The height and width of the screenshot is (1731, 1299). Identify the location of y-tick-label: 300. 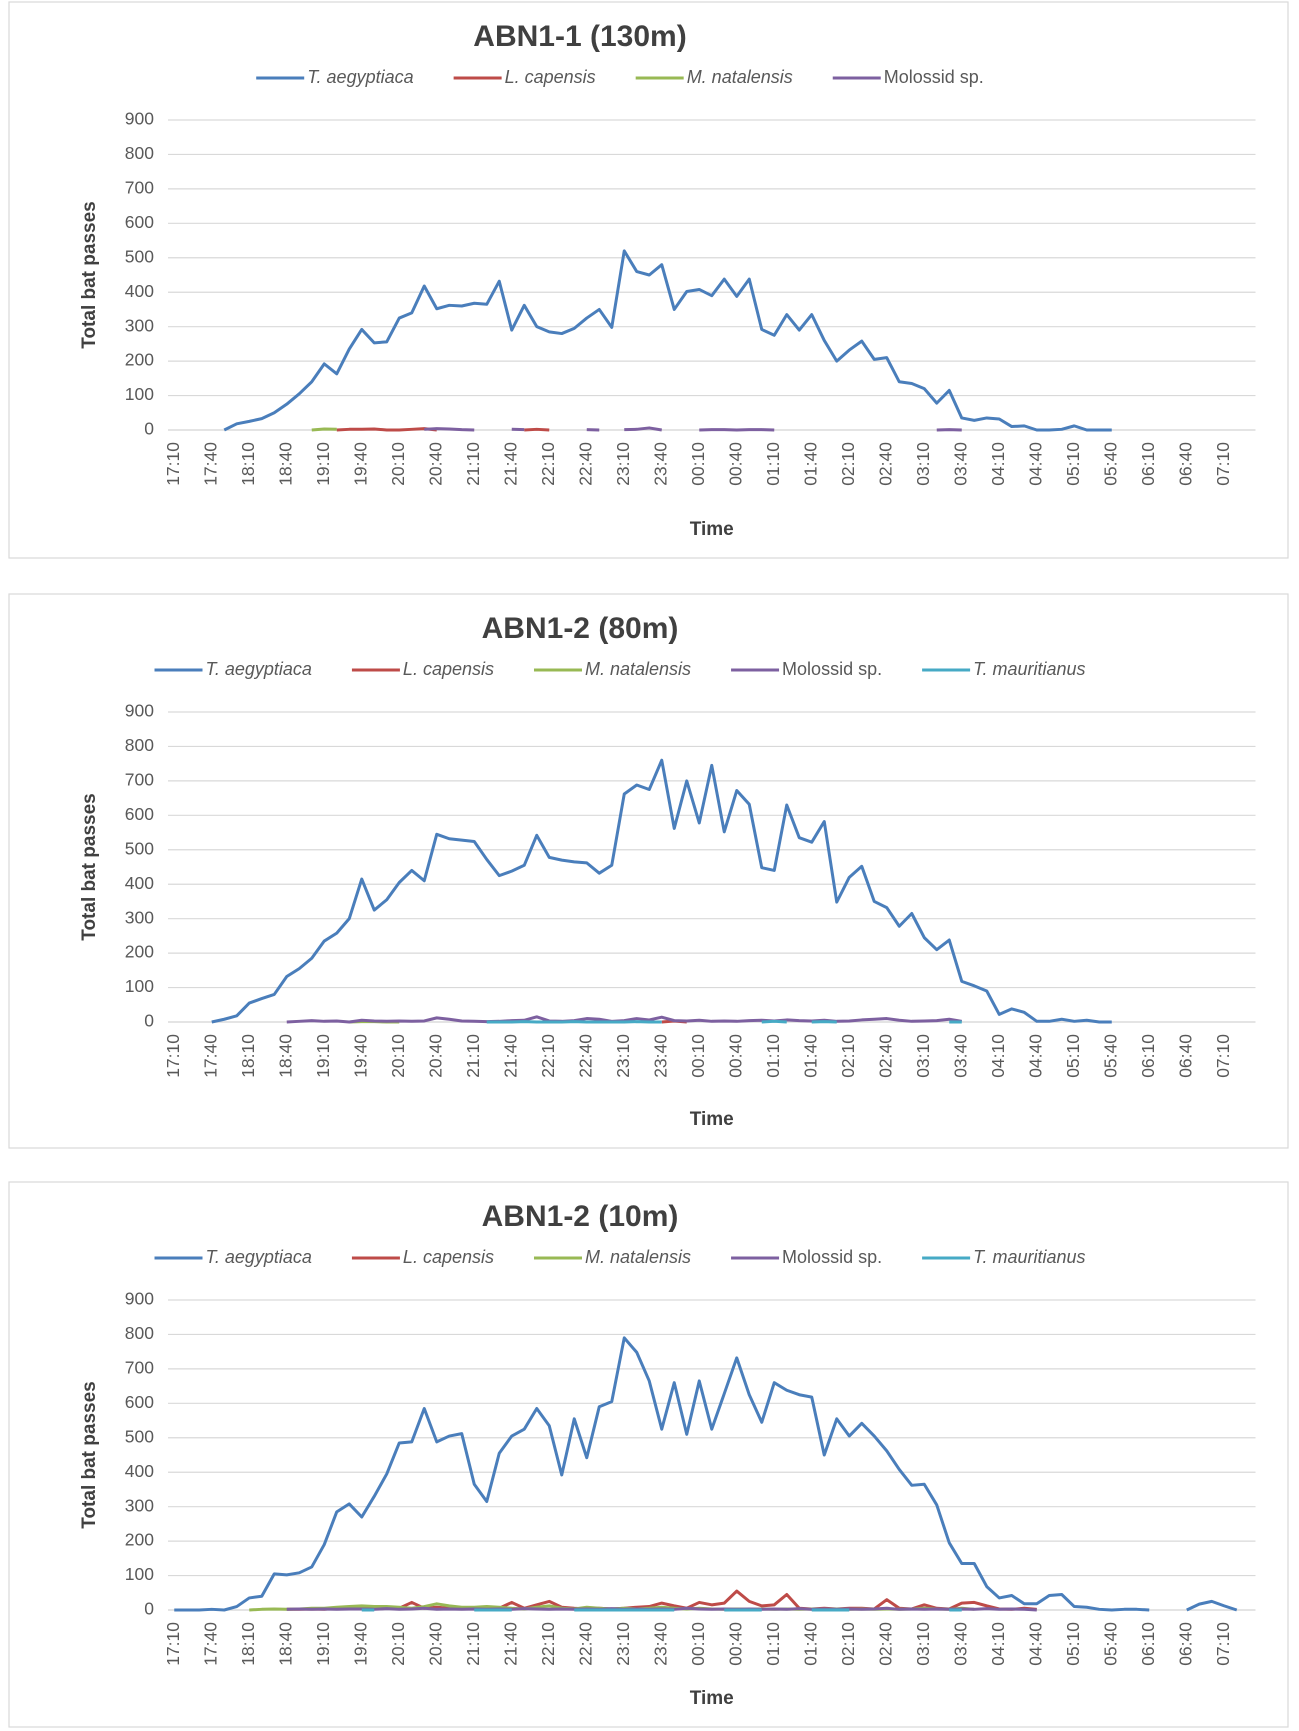
(139, 1505).